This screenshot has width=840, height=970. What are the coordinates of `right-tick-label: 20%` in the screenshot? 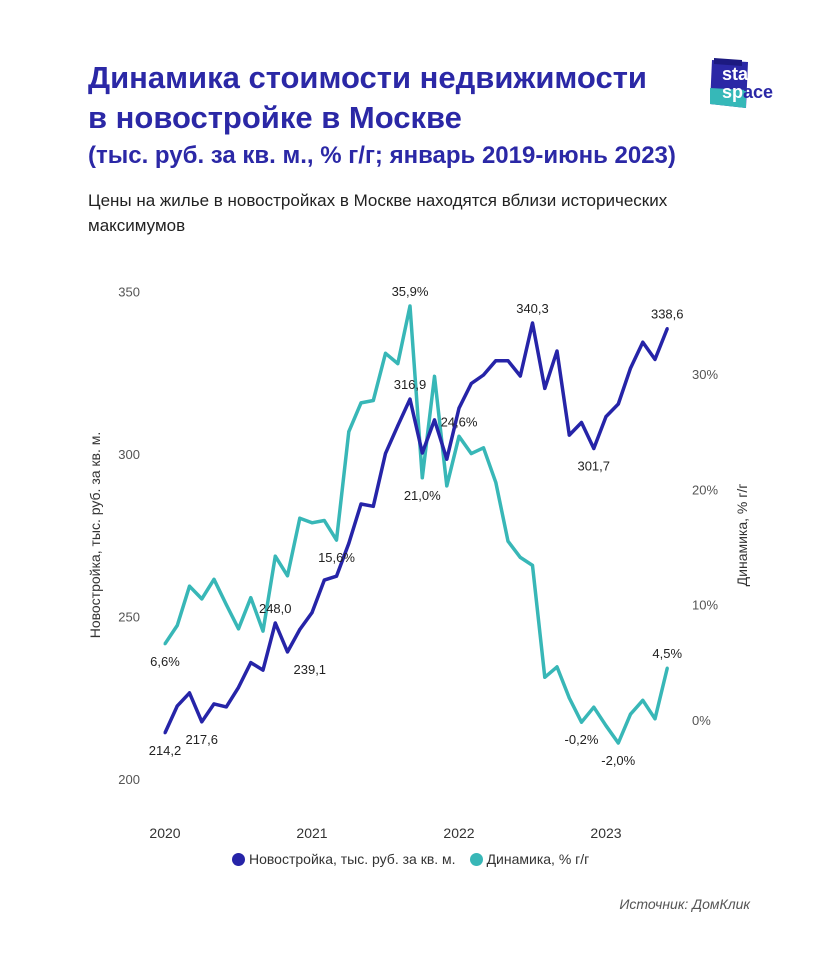 It's located at (705, 489).